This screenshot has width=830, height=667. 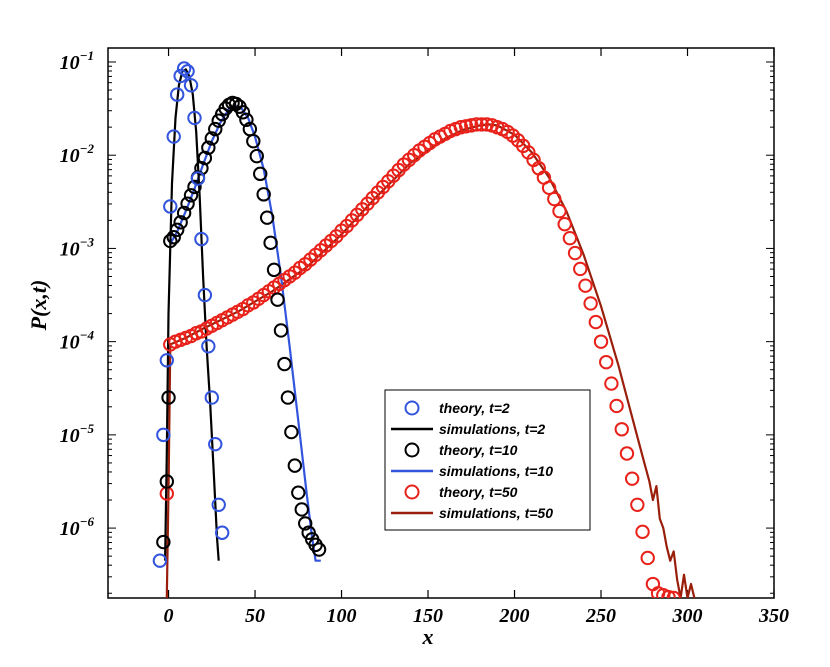 What do you see at coordinates (38, 306) in the screenshot?
I see `y-axis-label: P(x,t)` at bounding box center [38, 306].